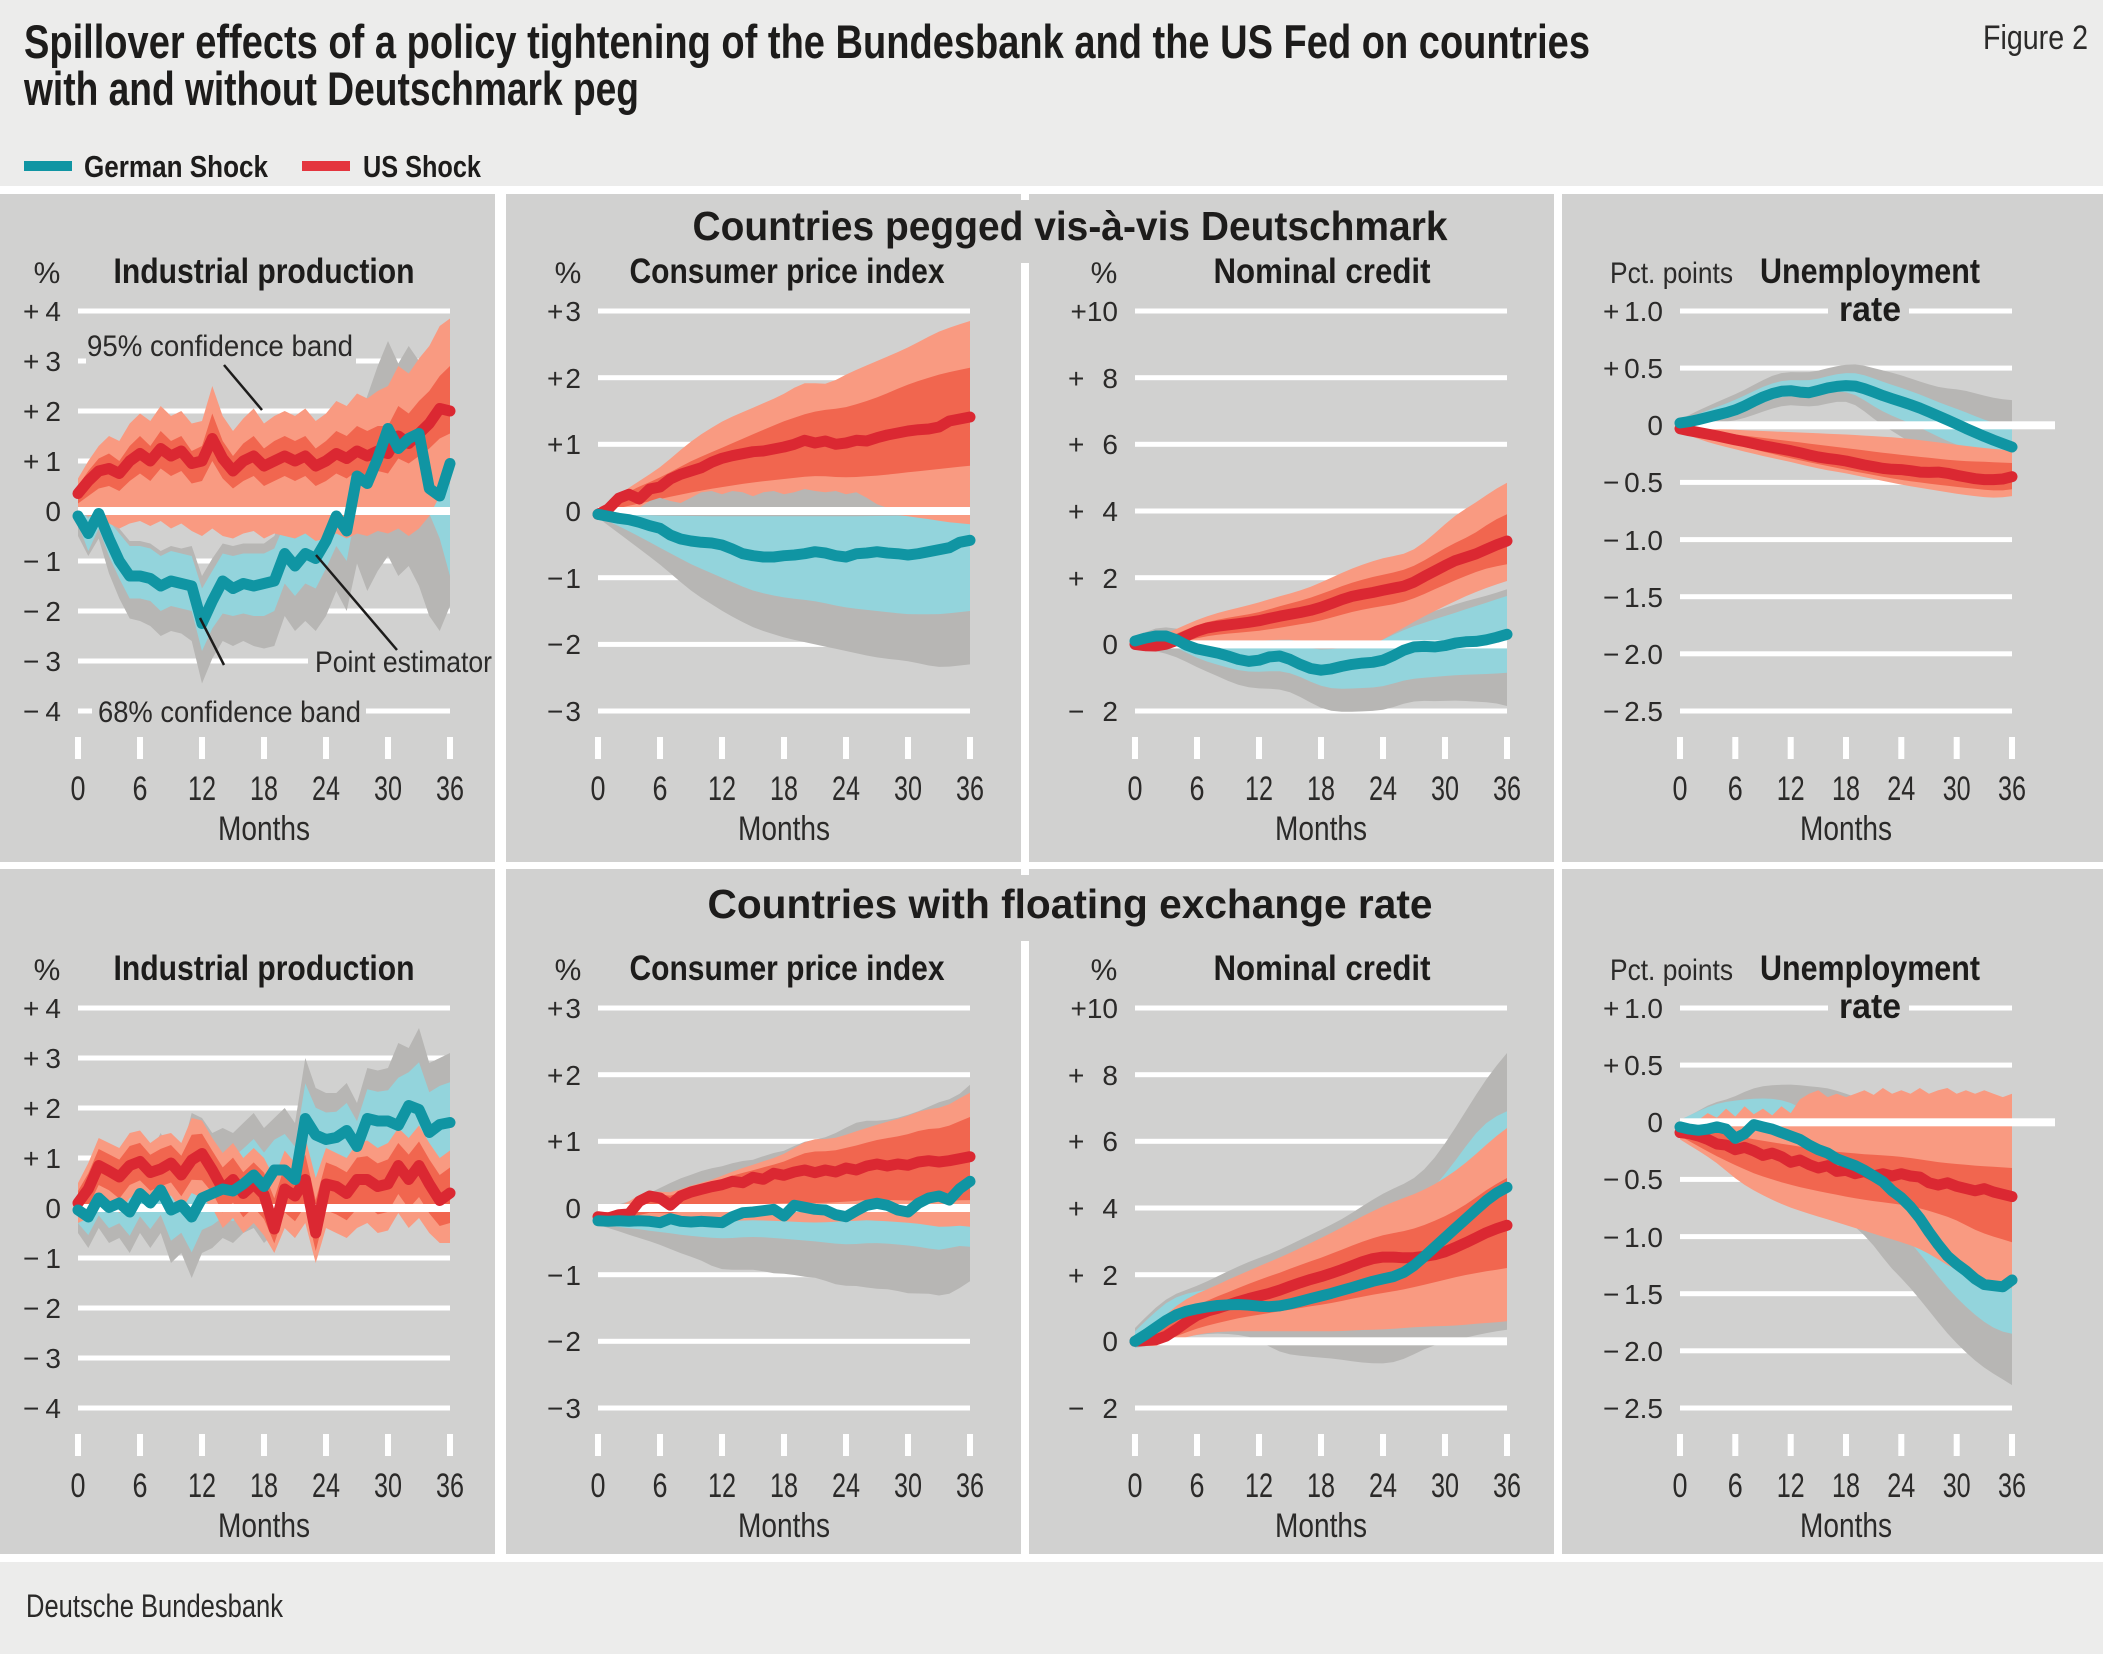 This screenshot has height=1659, width=2103. What do you see at coordinates (1095, 1008) in the screenshot?
I see `svg-text: +10` at bounding box center [1095, 1008].